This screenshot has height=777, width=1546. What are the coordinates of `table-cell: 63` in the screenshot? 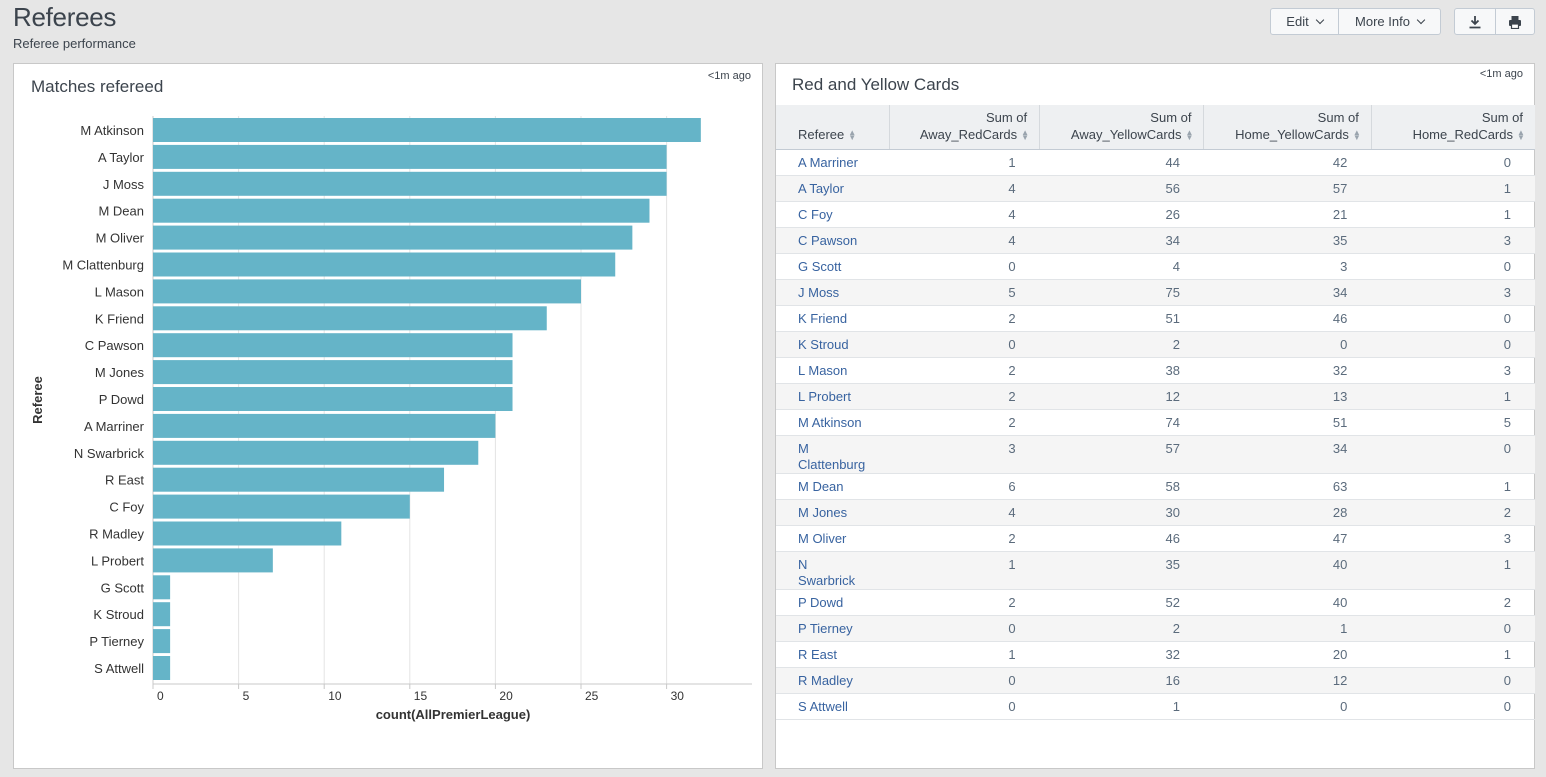 It's located at (1287, 486).